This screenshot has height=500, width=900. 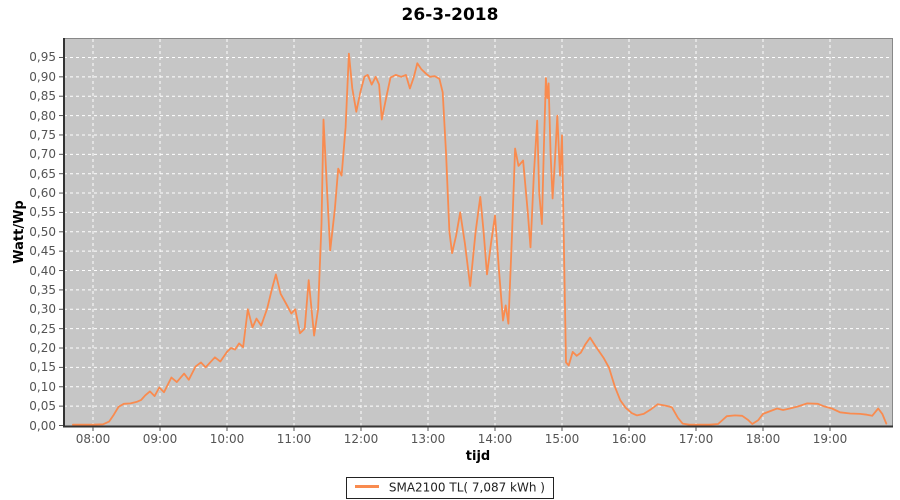 I want to click on y-tick-label: 0,60, so click(x=42, y=193).